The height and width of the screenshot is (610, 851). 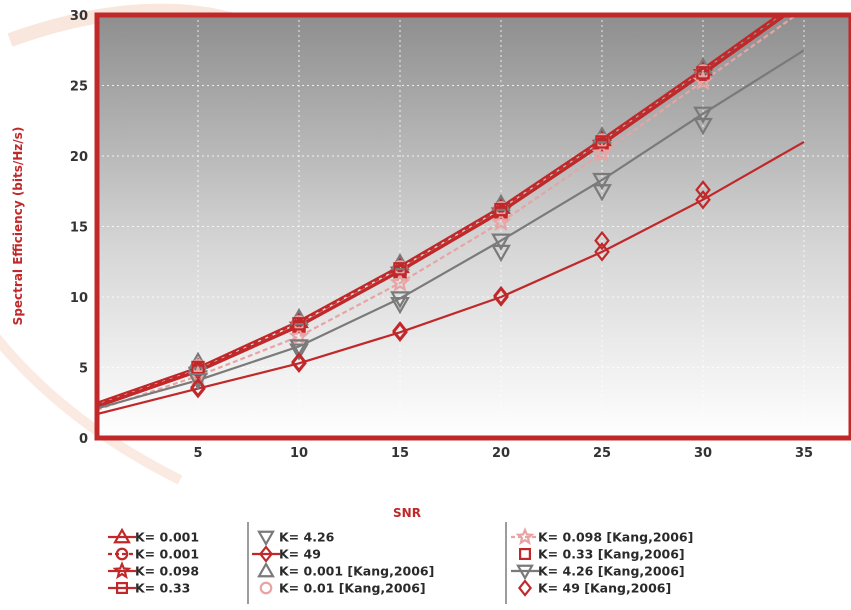 I want to click on x-tick-label: 15, so click(x=400, y=453).